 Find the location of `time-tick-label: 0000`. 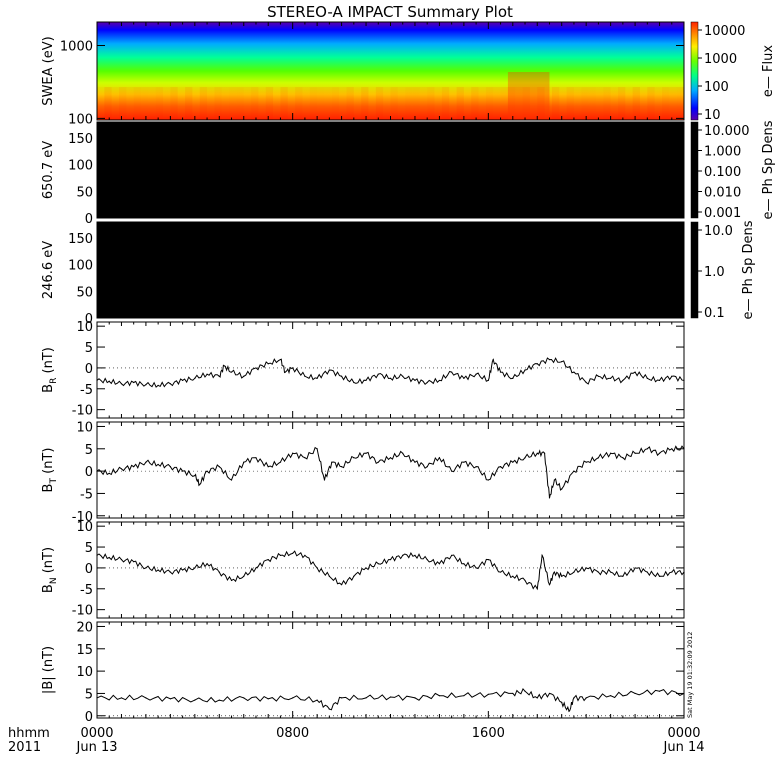

time-tick-label: 0000 is located at coordinates (683, 733).